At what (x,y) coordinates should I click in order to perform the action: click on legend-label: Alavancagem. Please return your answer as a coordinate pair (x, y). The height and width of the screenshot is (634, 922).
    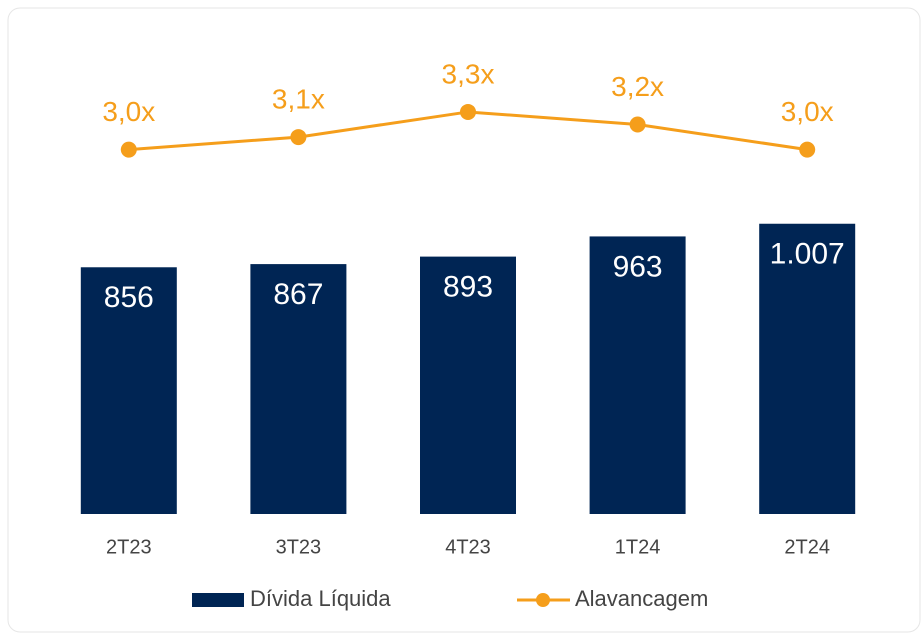
    Looking at the image, I should click on (641, 598).